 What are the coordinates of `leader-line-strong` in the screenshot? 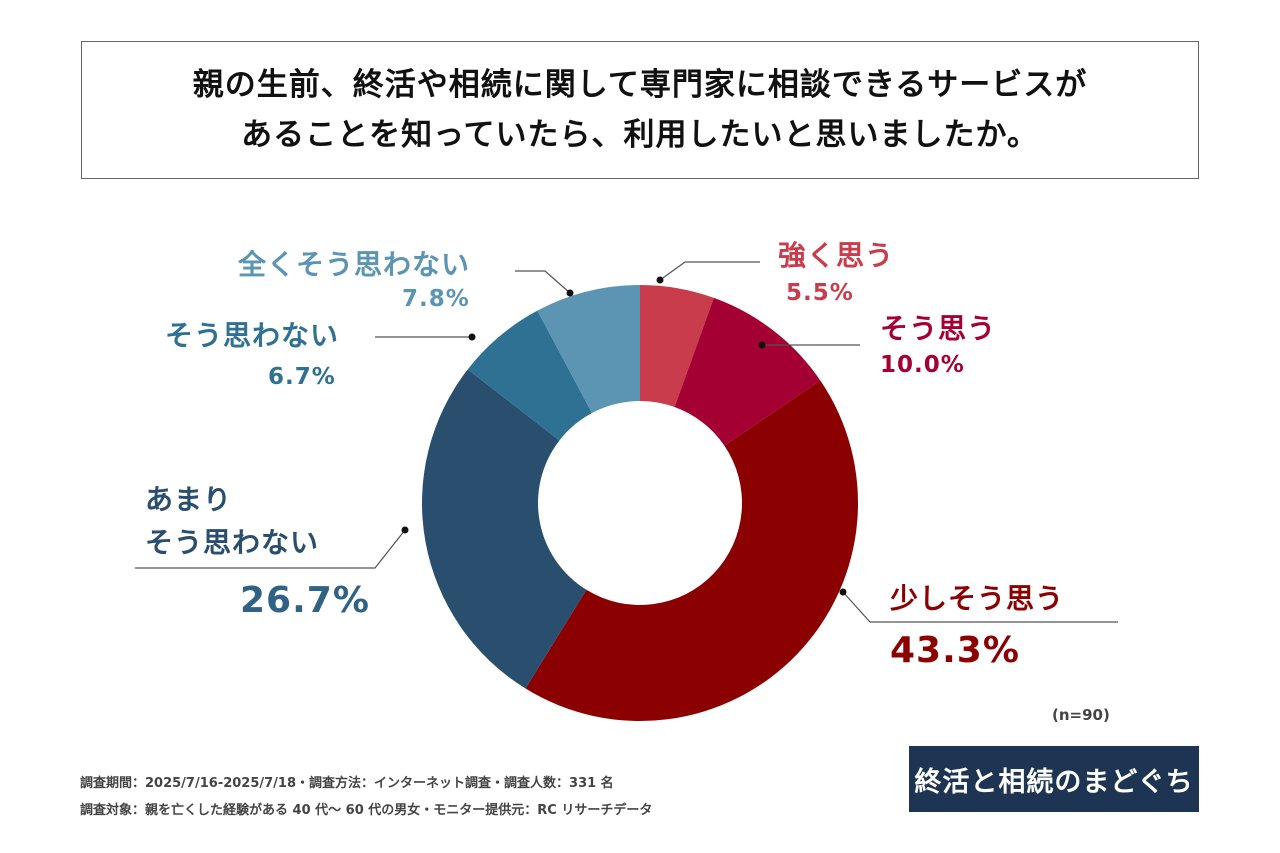 It's located at (709, 271).